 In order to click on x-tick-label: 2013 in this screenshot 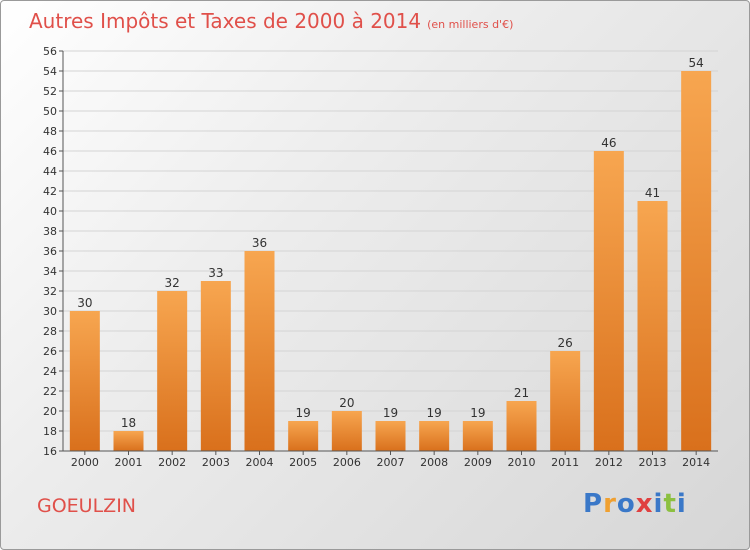, I will do `click(653, 462)`.